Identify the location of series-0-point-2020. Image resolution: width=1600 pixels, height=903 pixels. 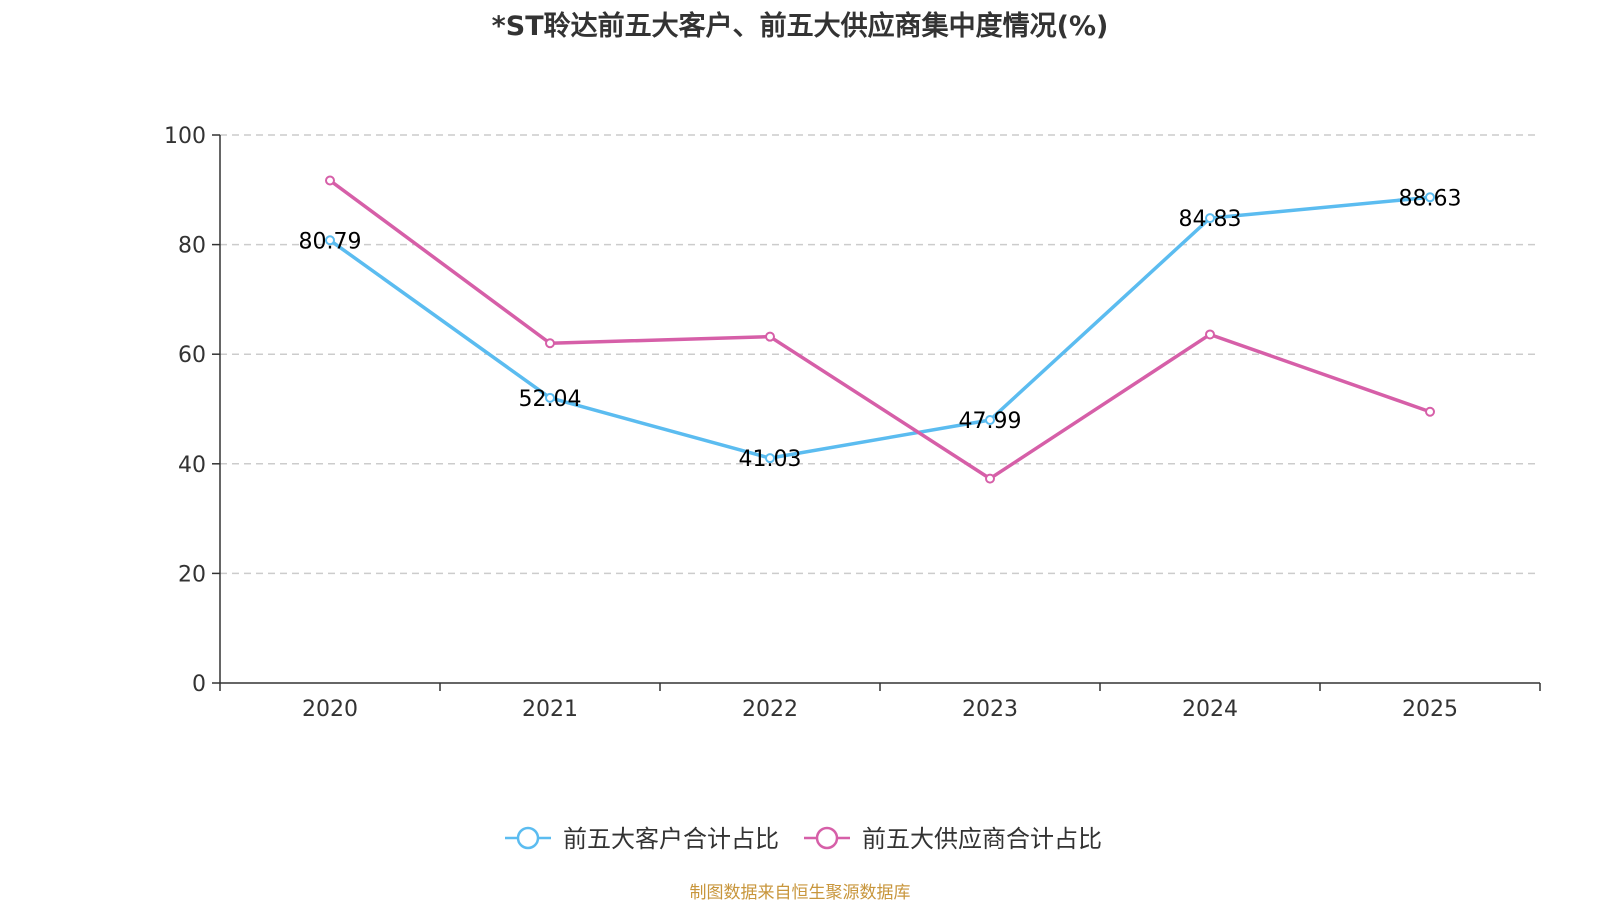
(330, 240).